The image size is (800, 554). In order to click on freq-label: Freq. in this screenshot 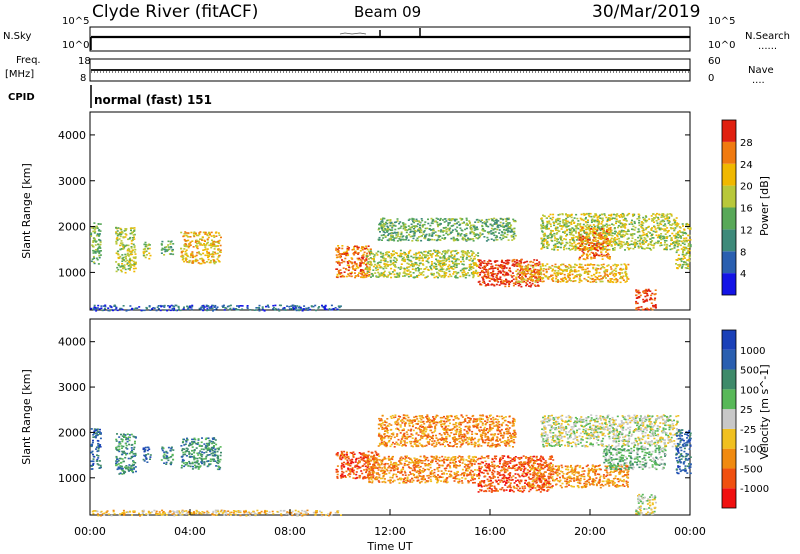, I will do `click(28, 60)`.